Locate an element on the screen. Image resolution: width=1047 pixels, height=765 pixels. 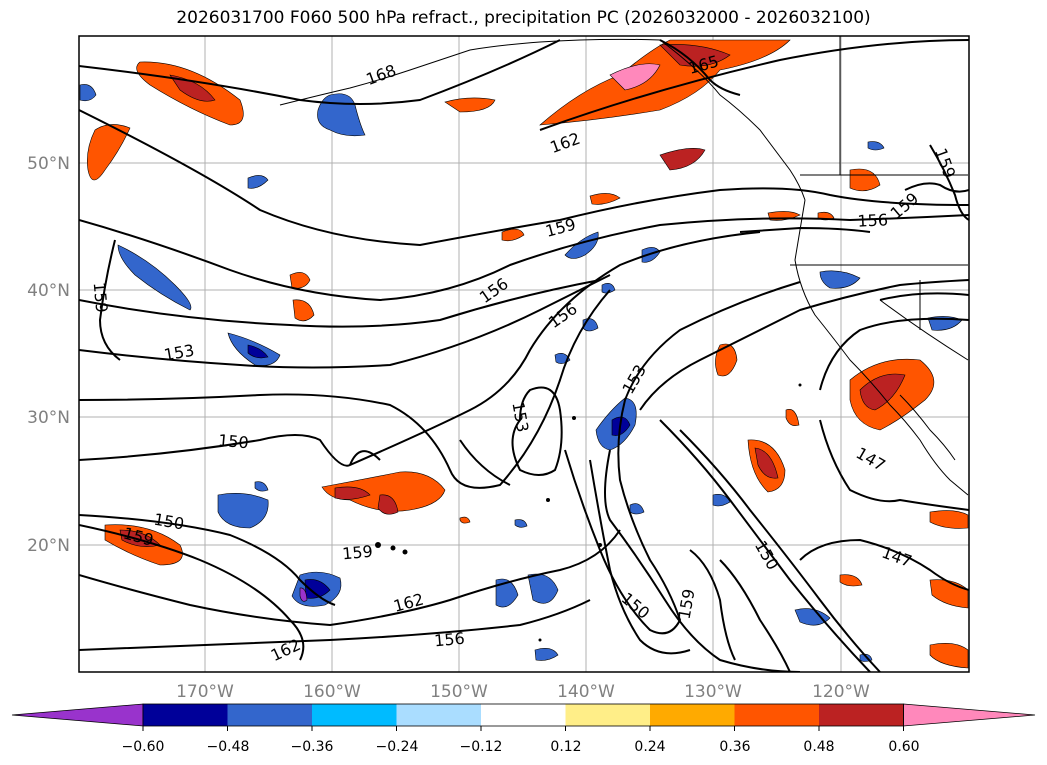
colorbar-tick-label: 0.24 is located at coordinates (649, 747).